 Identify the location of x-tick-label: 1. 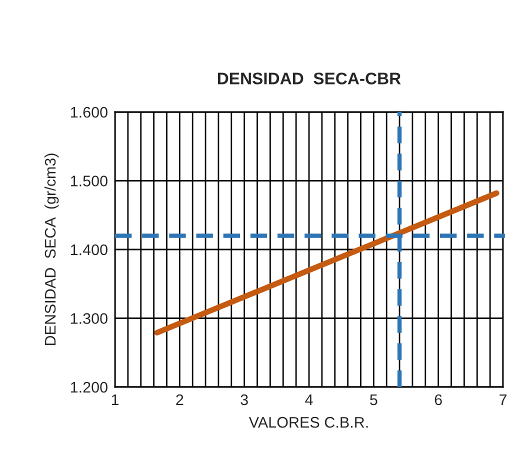
(115, 400).